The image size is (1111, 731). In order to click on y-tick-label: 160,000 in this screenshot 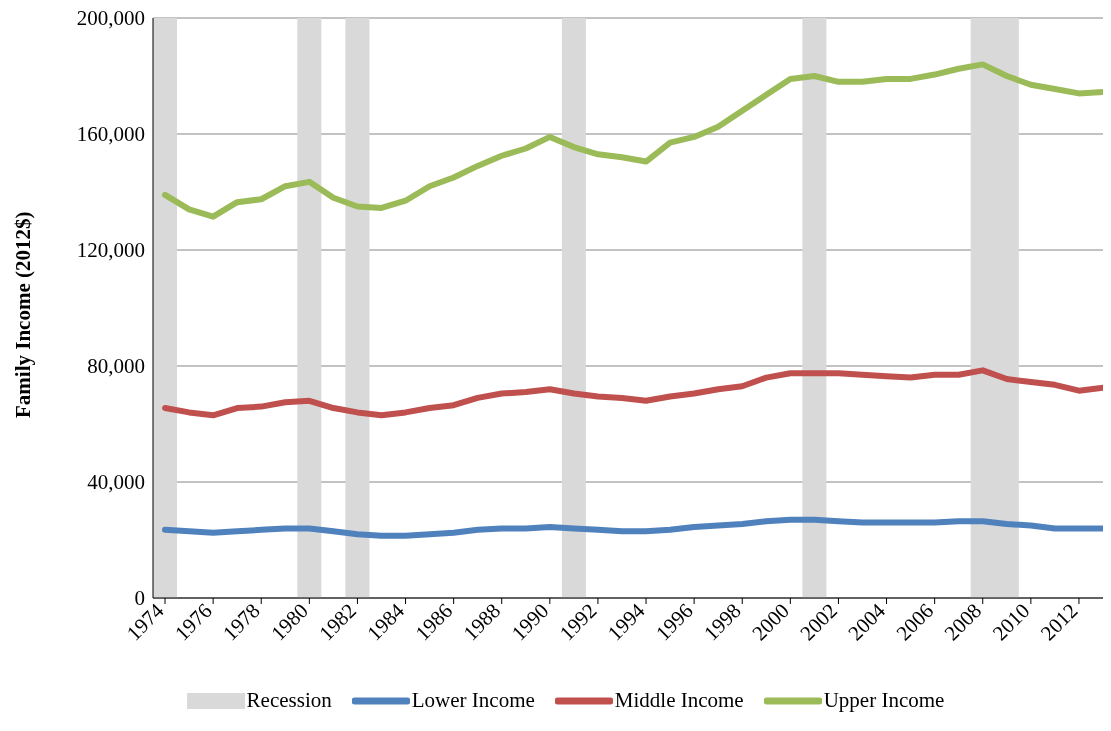, I will do `click(110, 134)`.